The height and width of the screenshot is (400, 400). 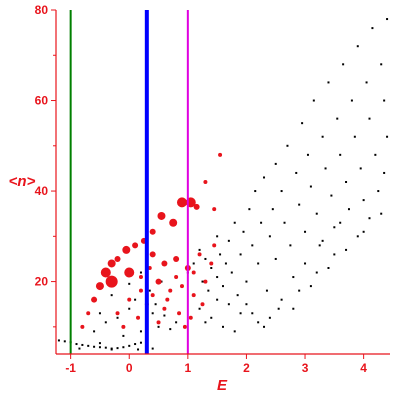 What do you see at coordinates (42, 10) in the screenshot?
I see `y-tick-label: 80` at bounding box center [42, 10].